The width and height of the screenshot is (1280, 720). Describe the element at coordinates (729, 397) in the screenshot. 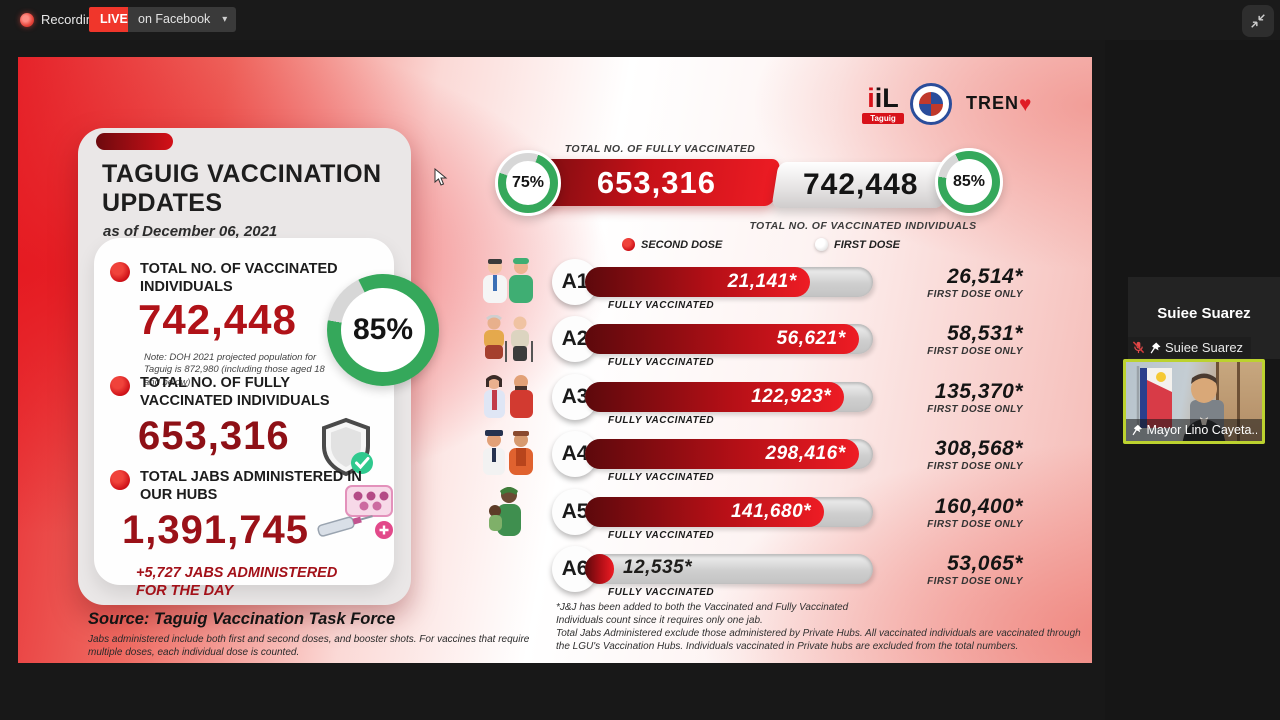

I see `fully-vaccinated-bar: 122,923*` at that location.